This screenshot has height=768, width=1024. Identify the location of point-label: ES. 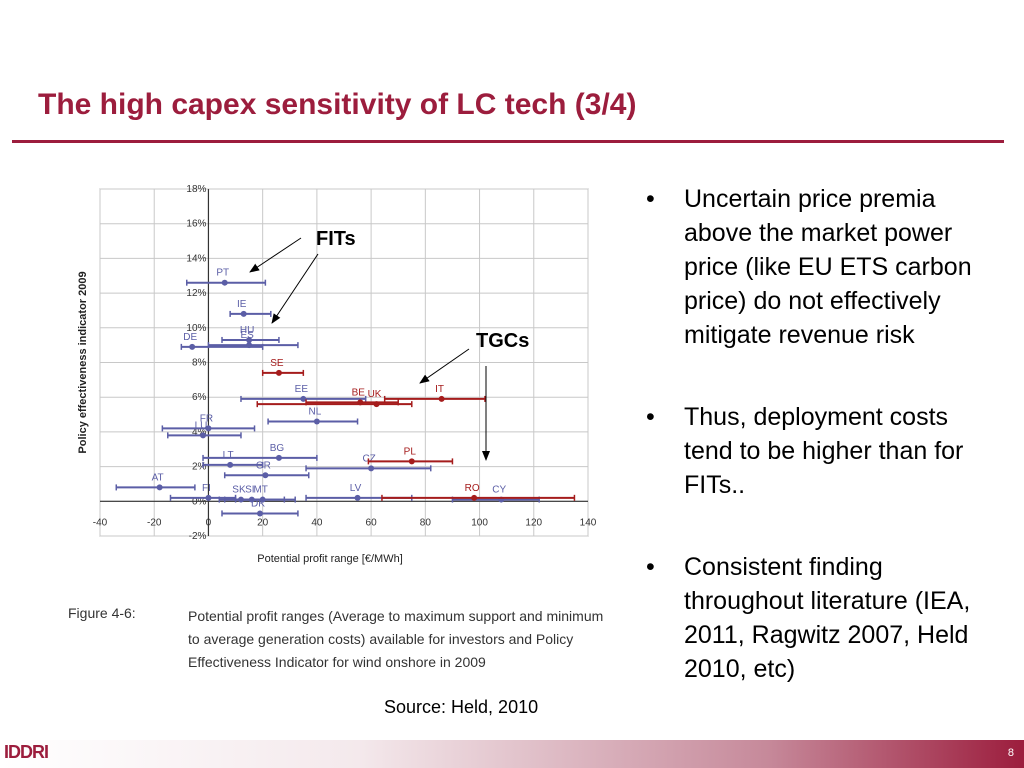
(247, 335).